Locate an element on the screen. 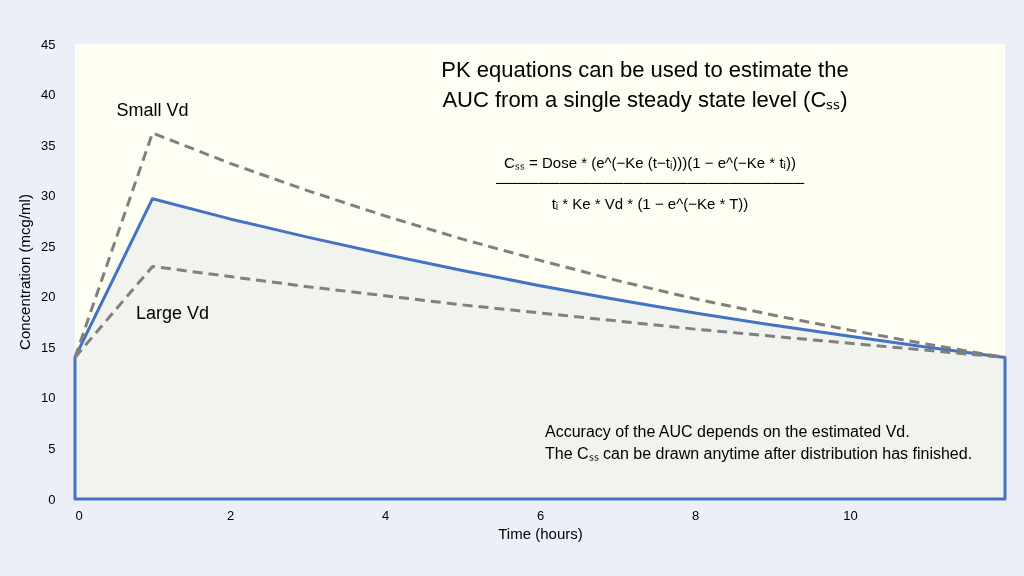 Image resolution: width=1024 pixels, height=576 pixels. series-label: Large Vd is located at coordinates (172, 313).